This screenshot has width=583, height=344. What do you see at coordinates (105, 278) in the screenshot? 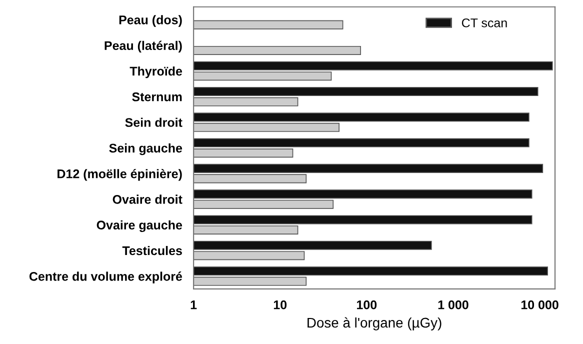
I see `y-tick-label: Centre du volume exploré` at bounding box center [105, 278].